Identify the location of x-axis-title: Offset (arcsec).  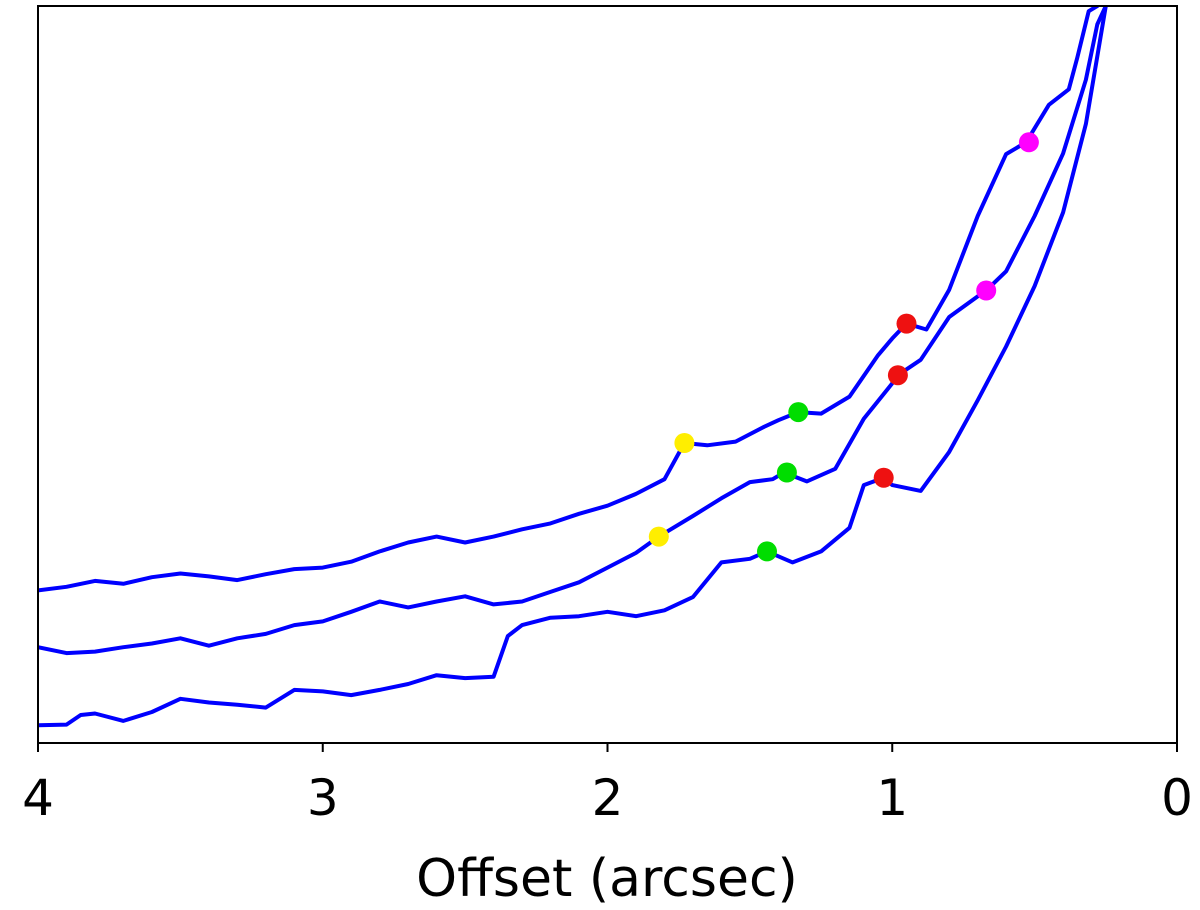
(607, 879).